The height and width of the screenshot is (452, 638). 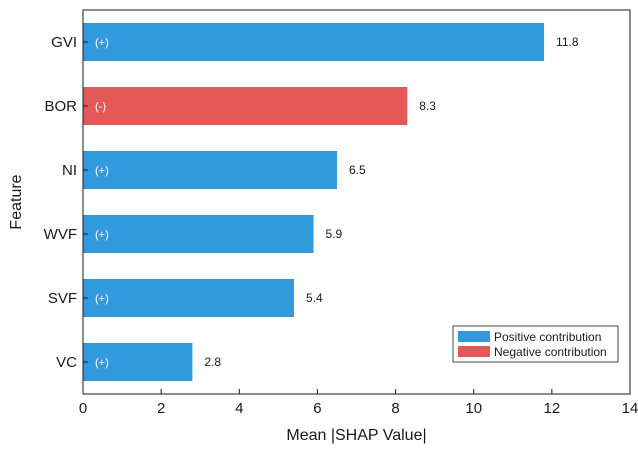 What do you see at coordinates (16, 201) in the screenshot?
I see `y-axis-title: Feature` at bounding box center [16, 201].